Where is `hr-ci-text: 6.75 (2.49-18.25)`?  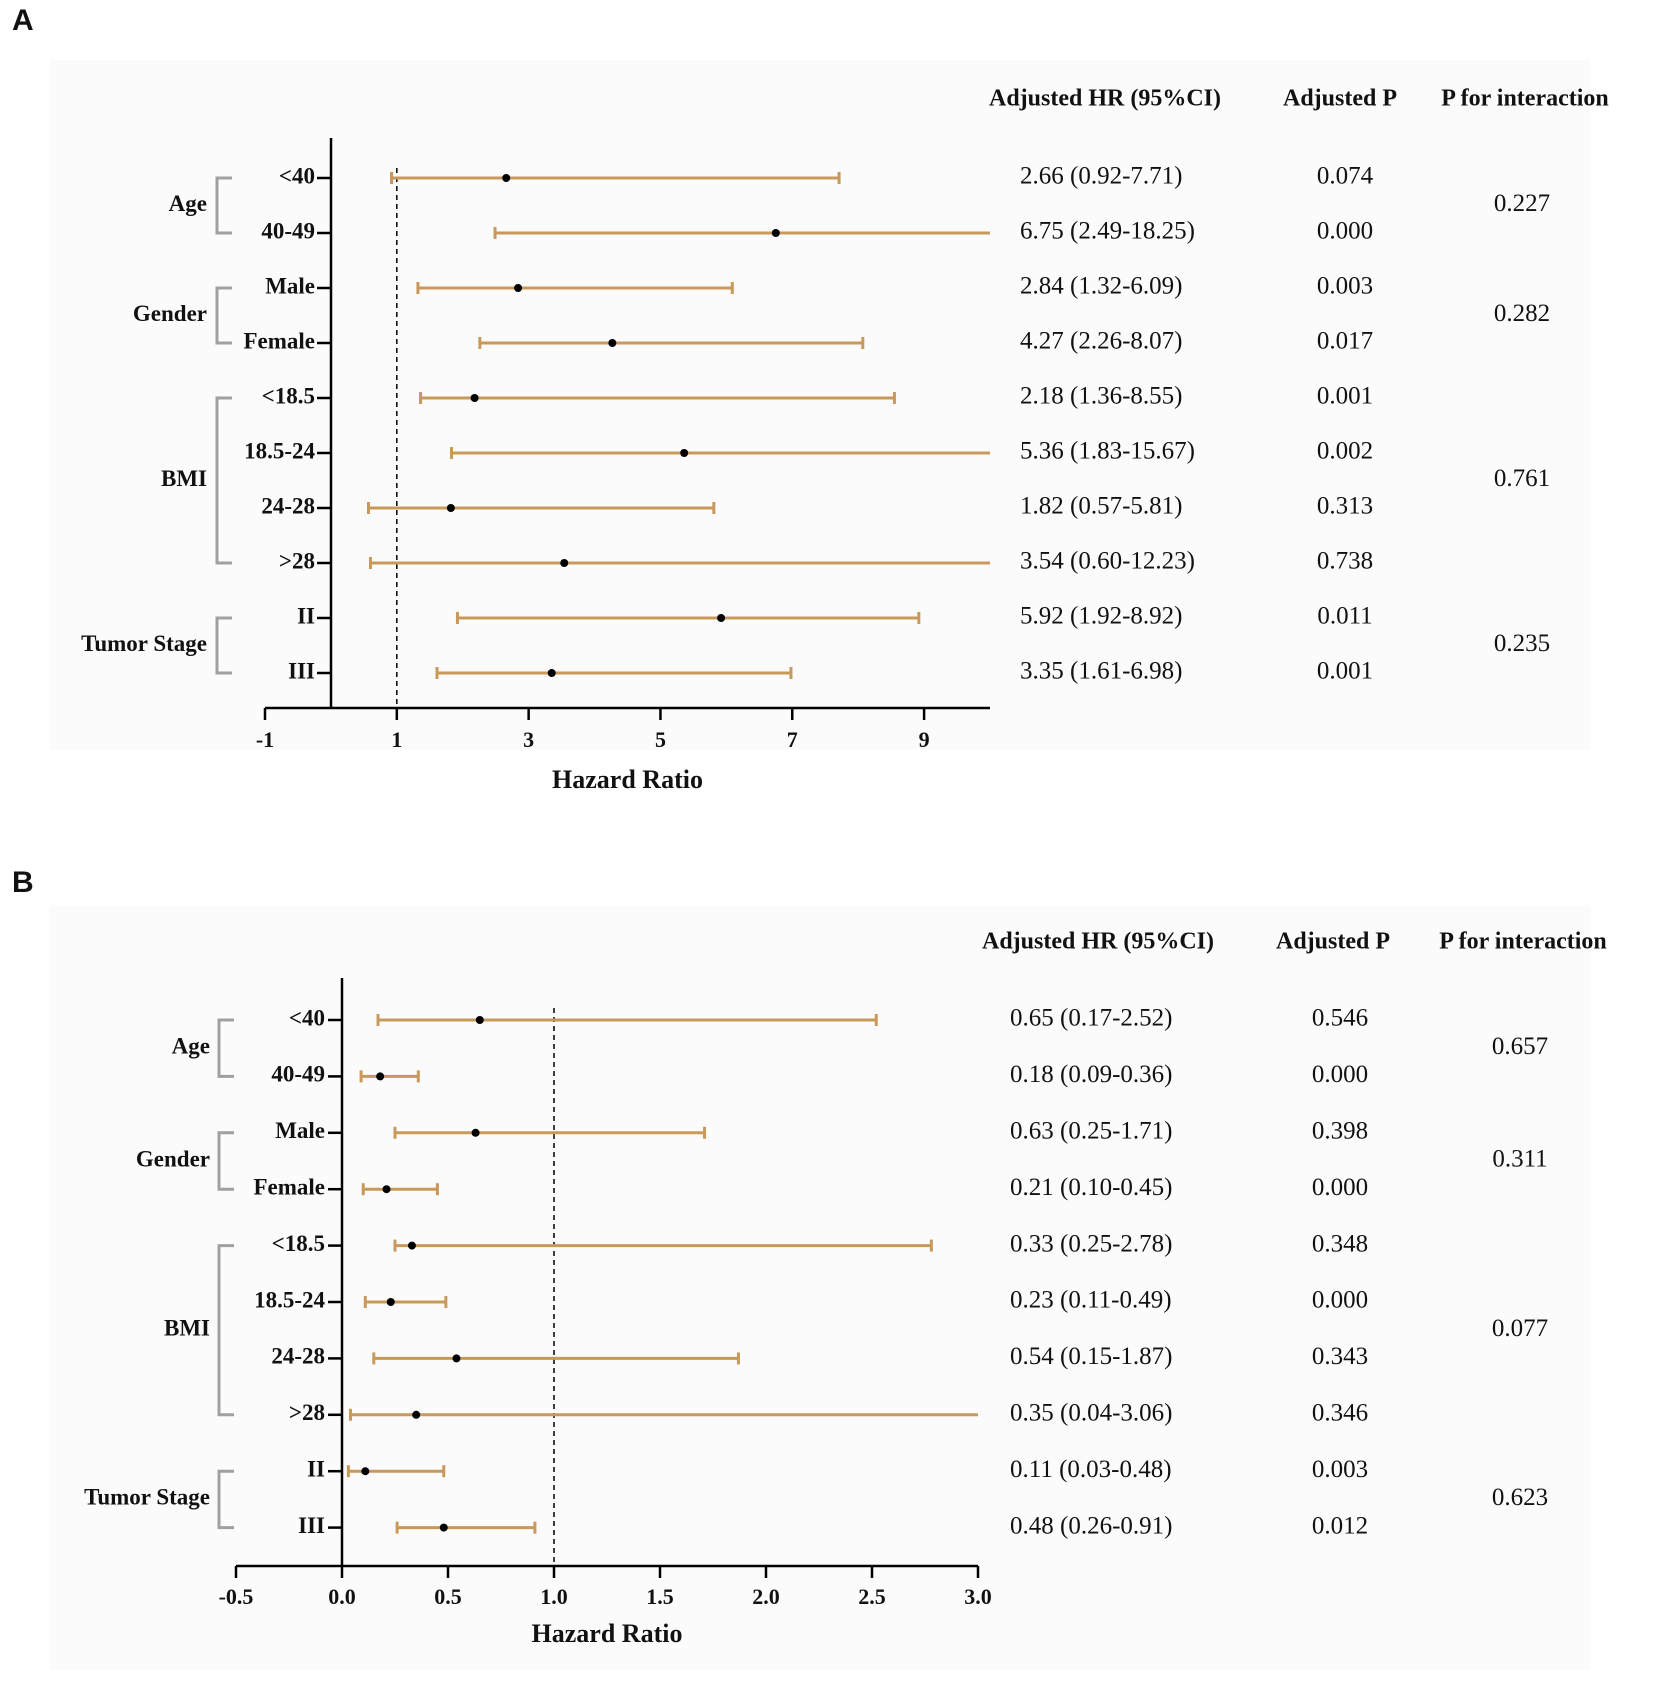
hr-ci-text: 6.75 (2.49-18.25) is located at coordinates (1107, 231).